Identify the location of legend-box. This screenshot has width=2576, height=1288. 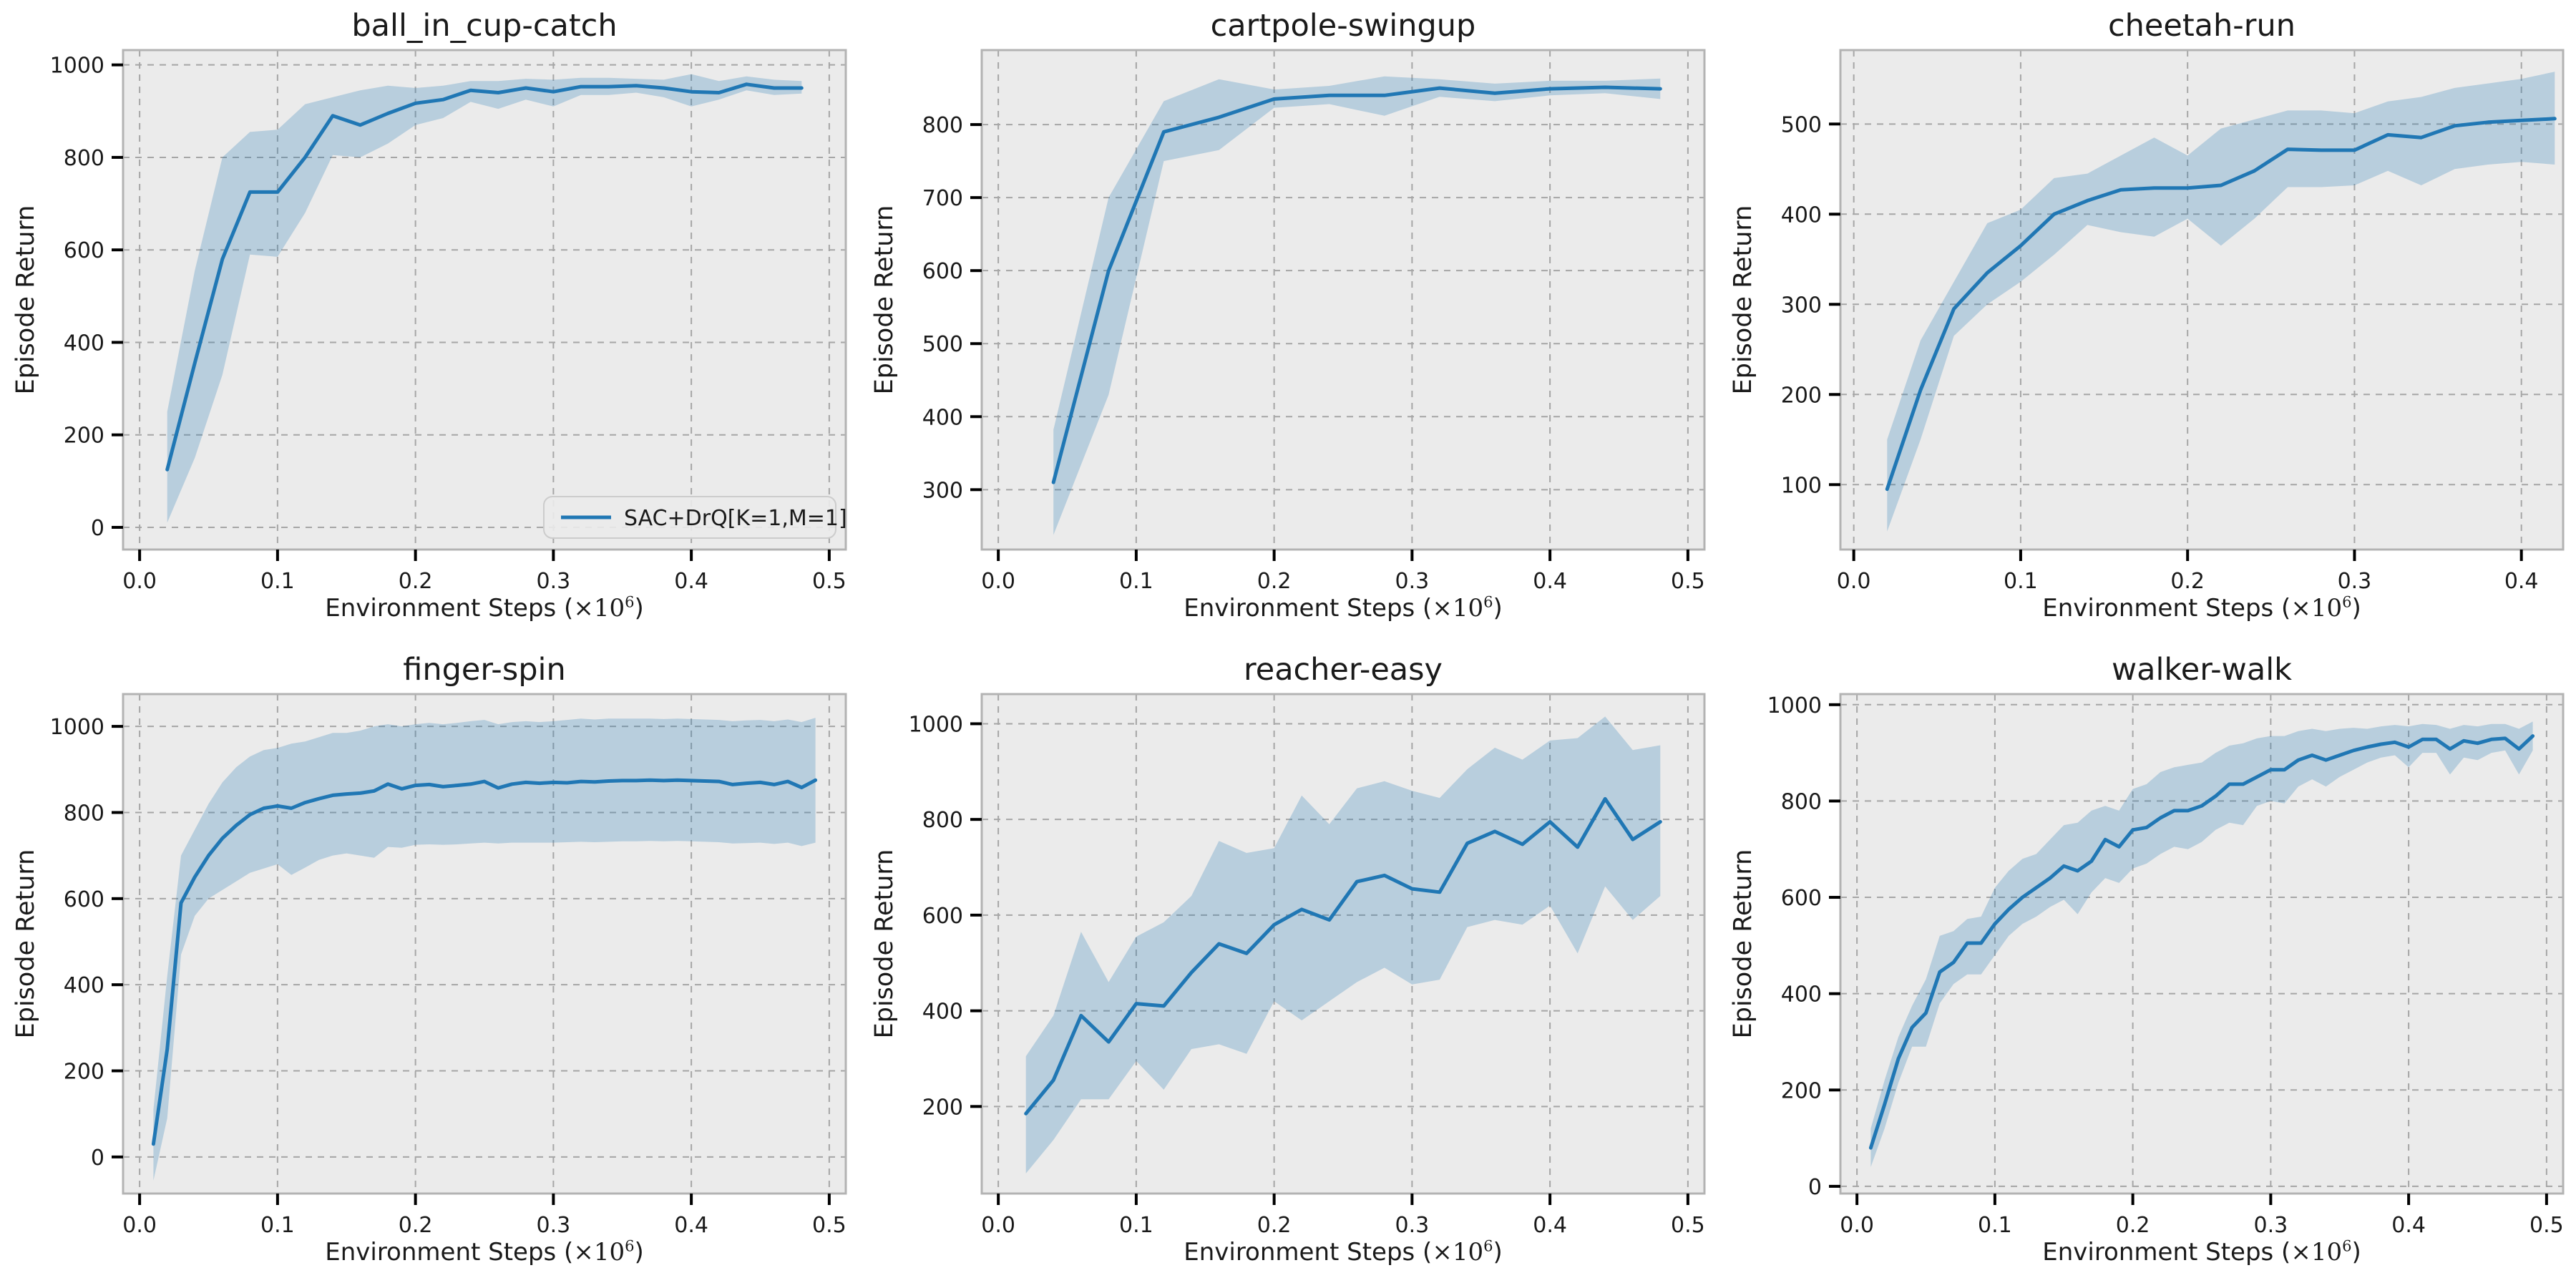
(689, 517).